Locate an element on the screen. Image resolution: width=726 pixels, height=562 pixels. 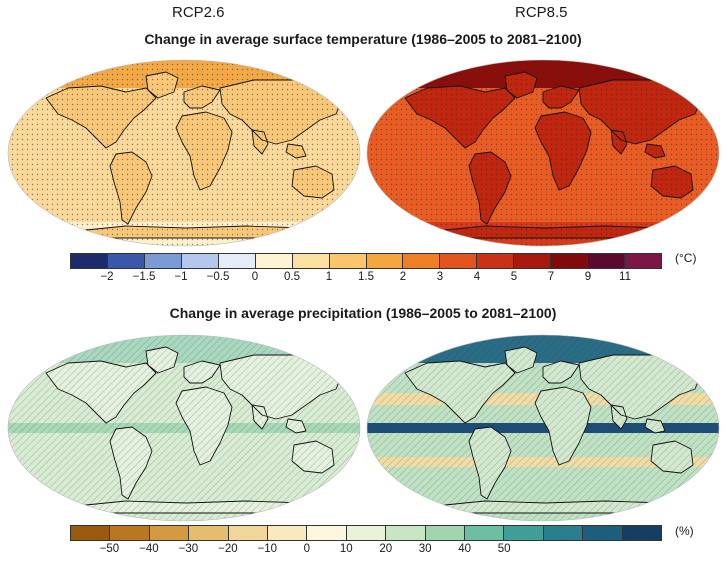
colorbar-tick-label: −0.5 is located at coordinates (218, 277).